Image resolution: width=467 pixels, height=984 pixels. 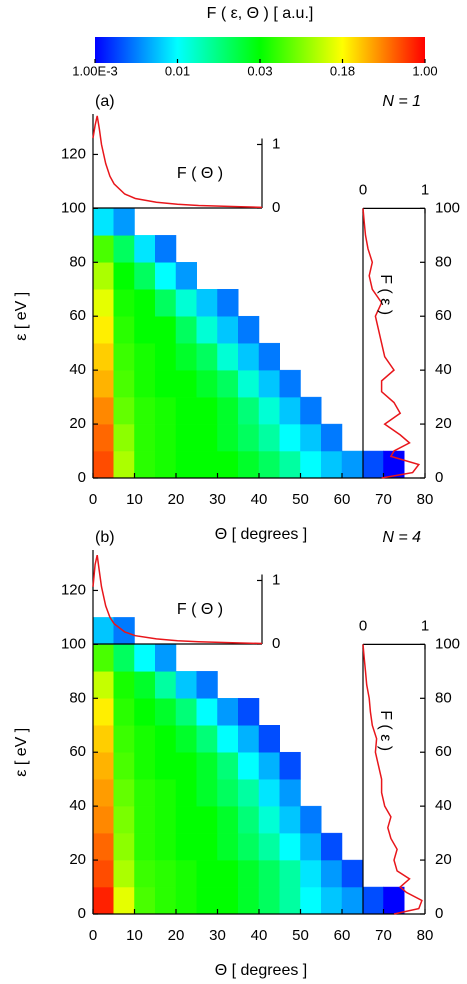 What do you see at coordinates (260, 50) in the screenshot?
I see `colorbar` at bounding box center [260, 50].